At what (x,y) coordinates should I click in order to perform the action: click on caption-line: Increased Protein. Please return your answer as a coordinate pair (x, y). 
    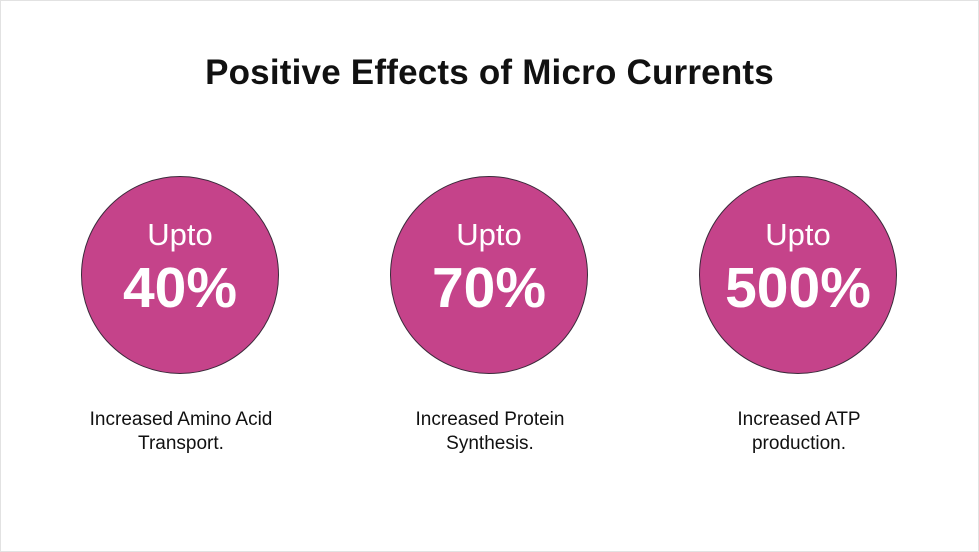
    Looking at the image, I should click on (490, 419).